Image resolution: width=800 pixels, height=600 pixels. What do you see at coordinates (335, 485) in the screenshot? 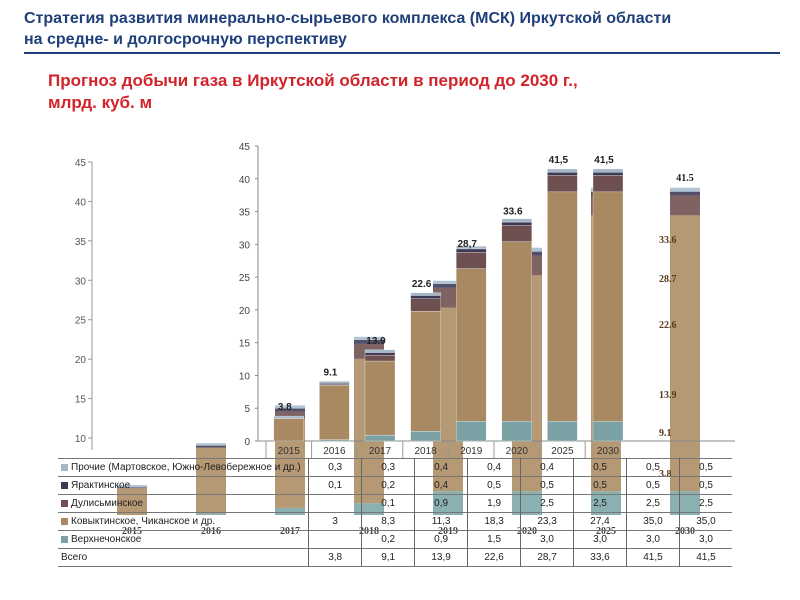
I see `table-cell: 0,1` at bounding box center [335, 485].